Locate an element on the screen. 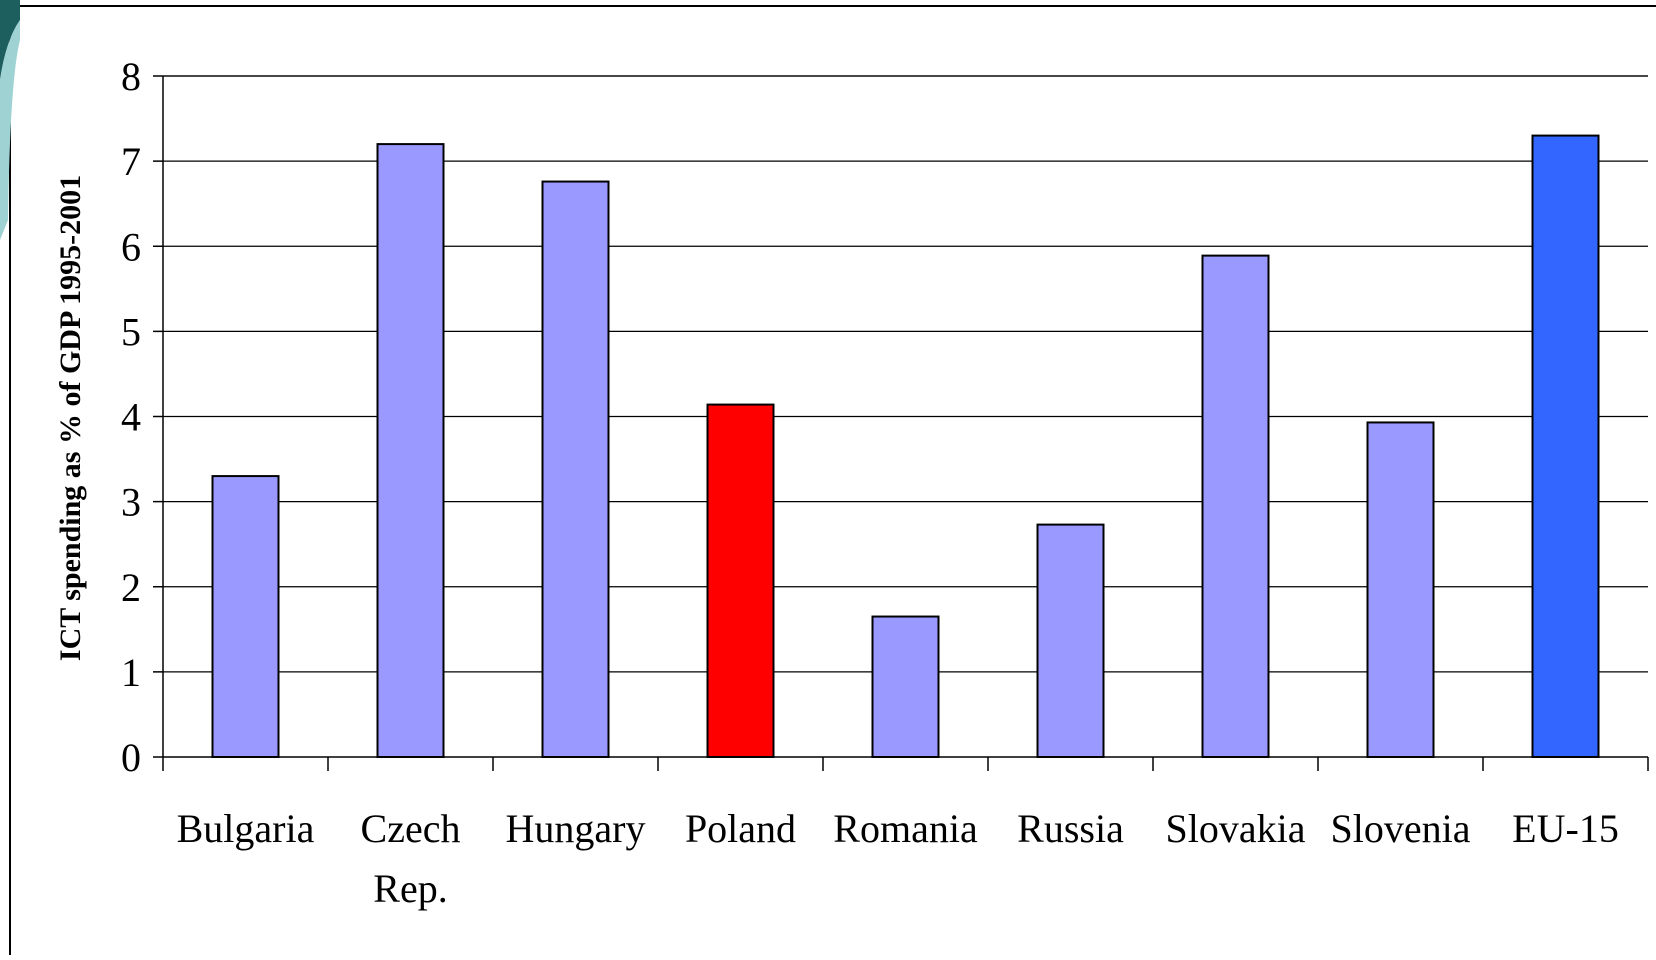 This screenshot has width=1656, height=960. y-axis-label: ICT spending as % of GDP 1995-2001 is located at coordinates (70, 418).